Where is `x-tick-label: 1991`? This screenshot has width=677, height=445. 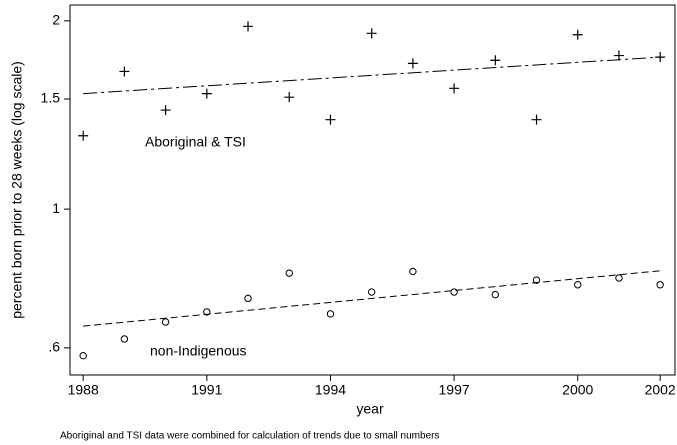
x-tick-label: 1991 is located at coordinates (206, 390).